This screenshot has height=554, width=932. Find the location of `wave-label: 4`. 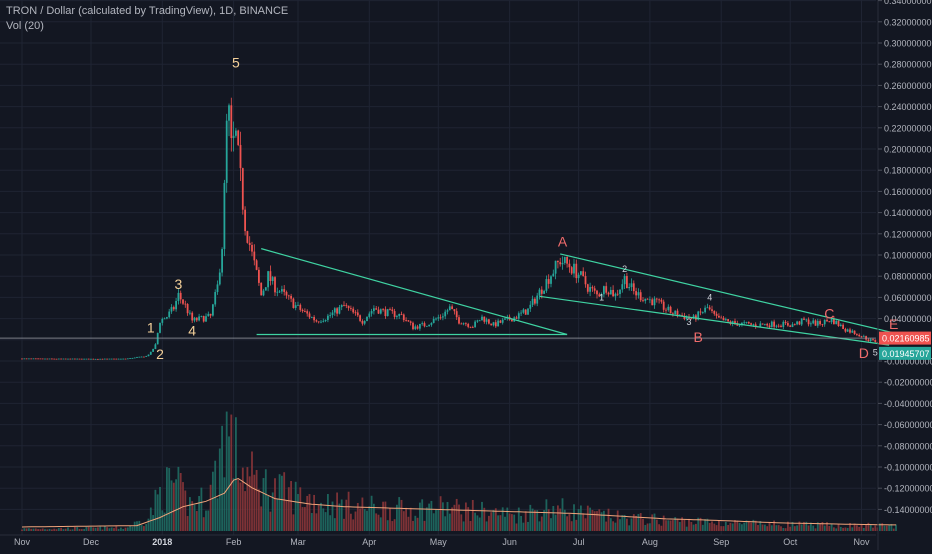

wave-label: 4 is located at coordinates (192, 331).